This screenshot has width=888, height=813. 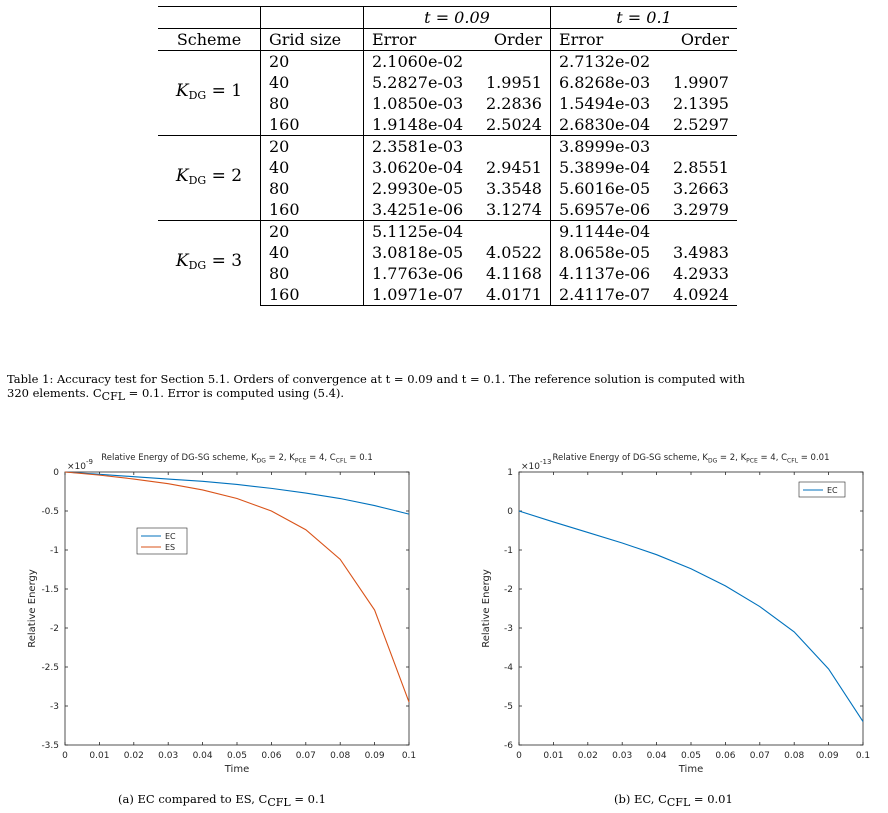 I want to click on error-cell: 6.8268e-03, so click(x=607, y=82).